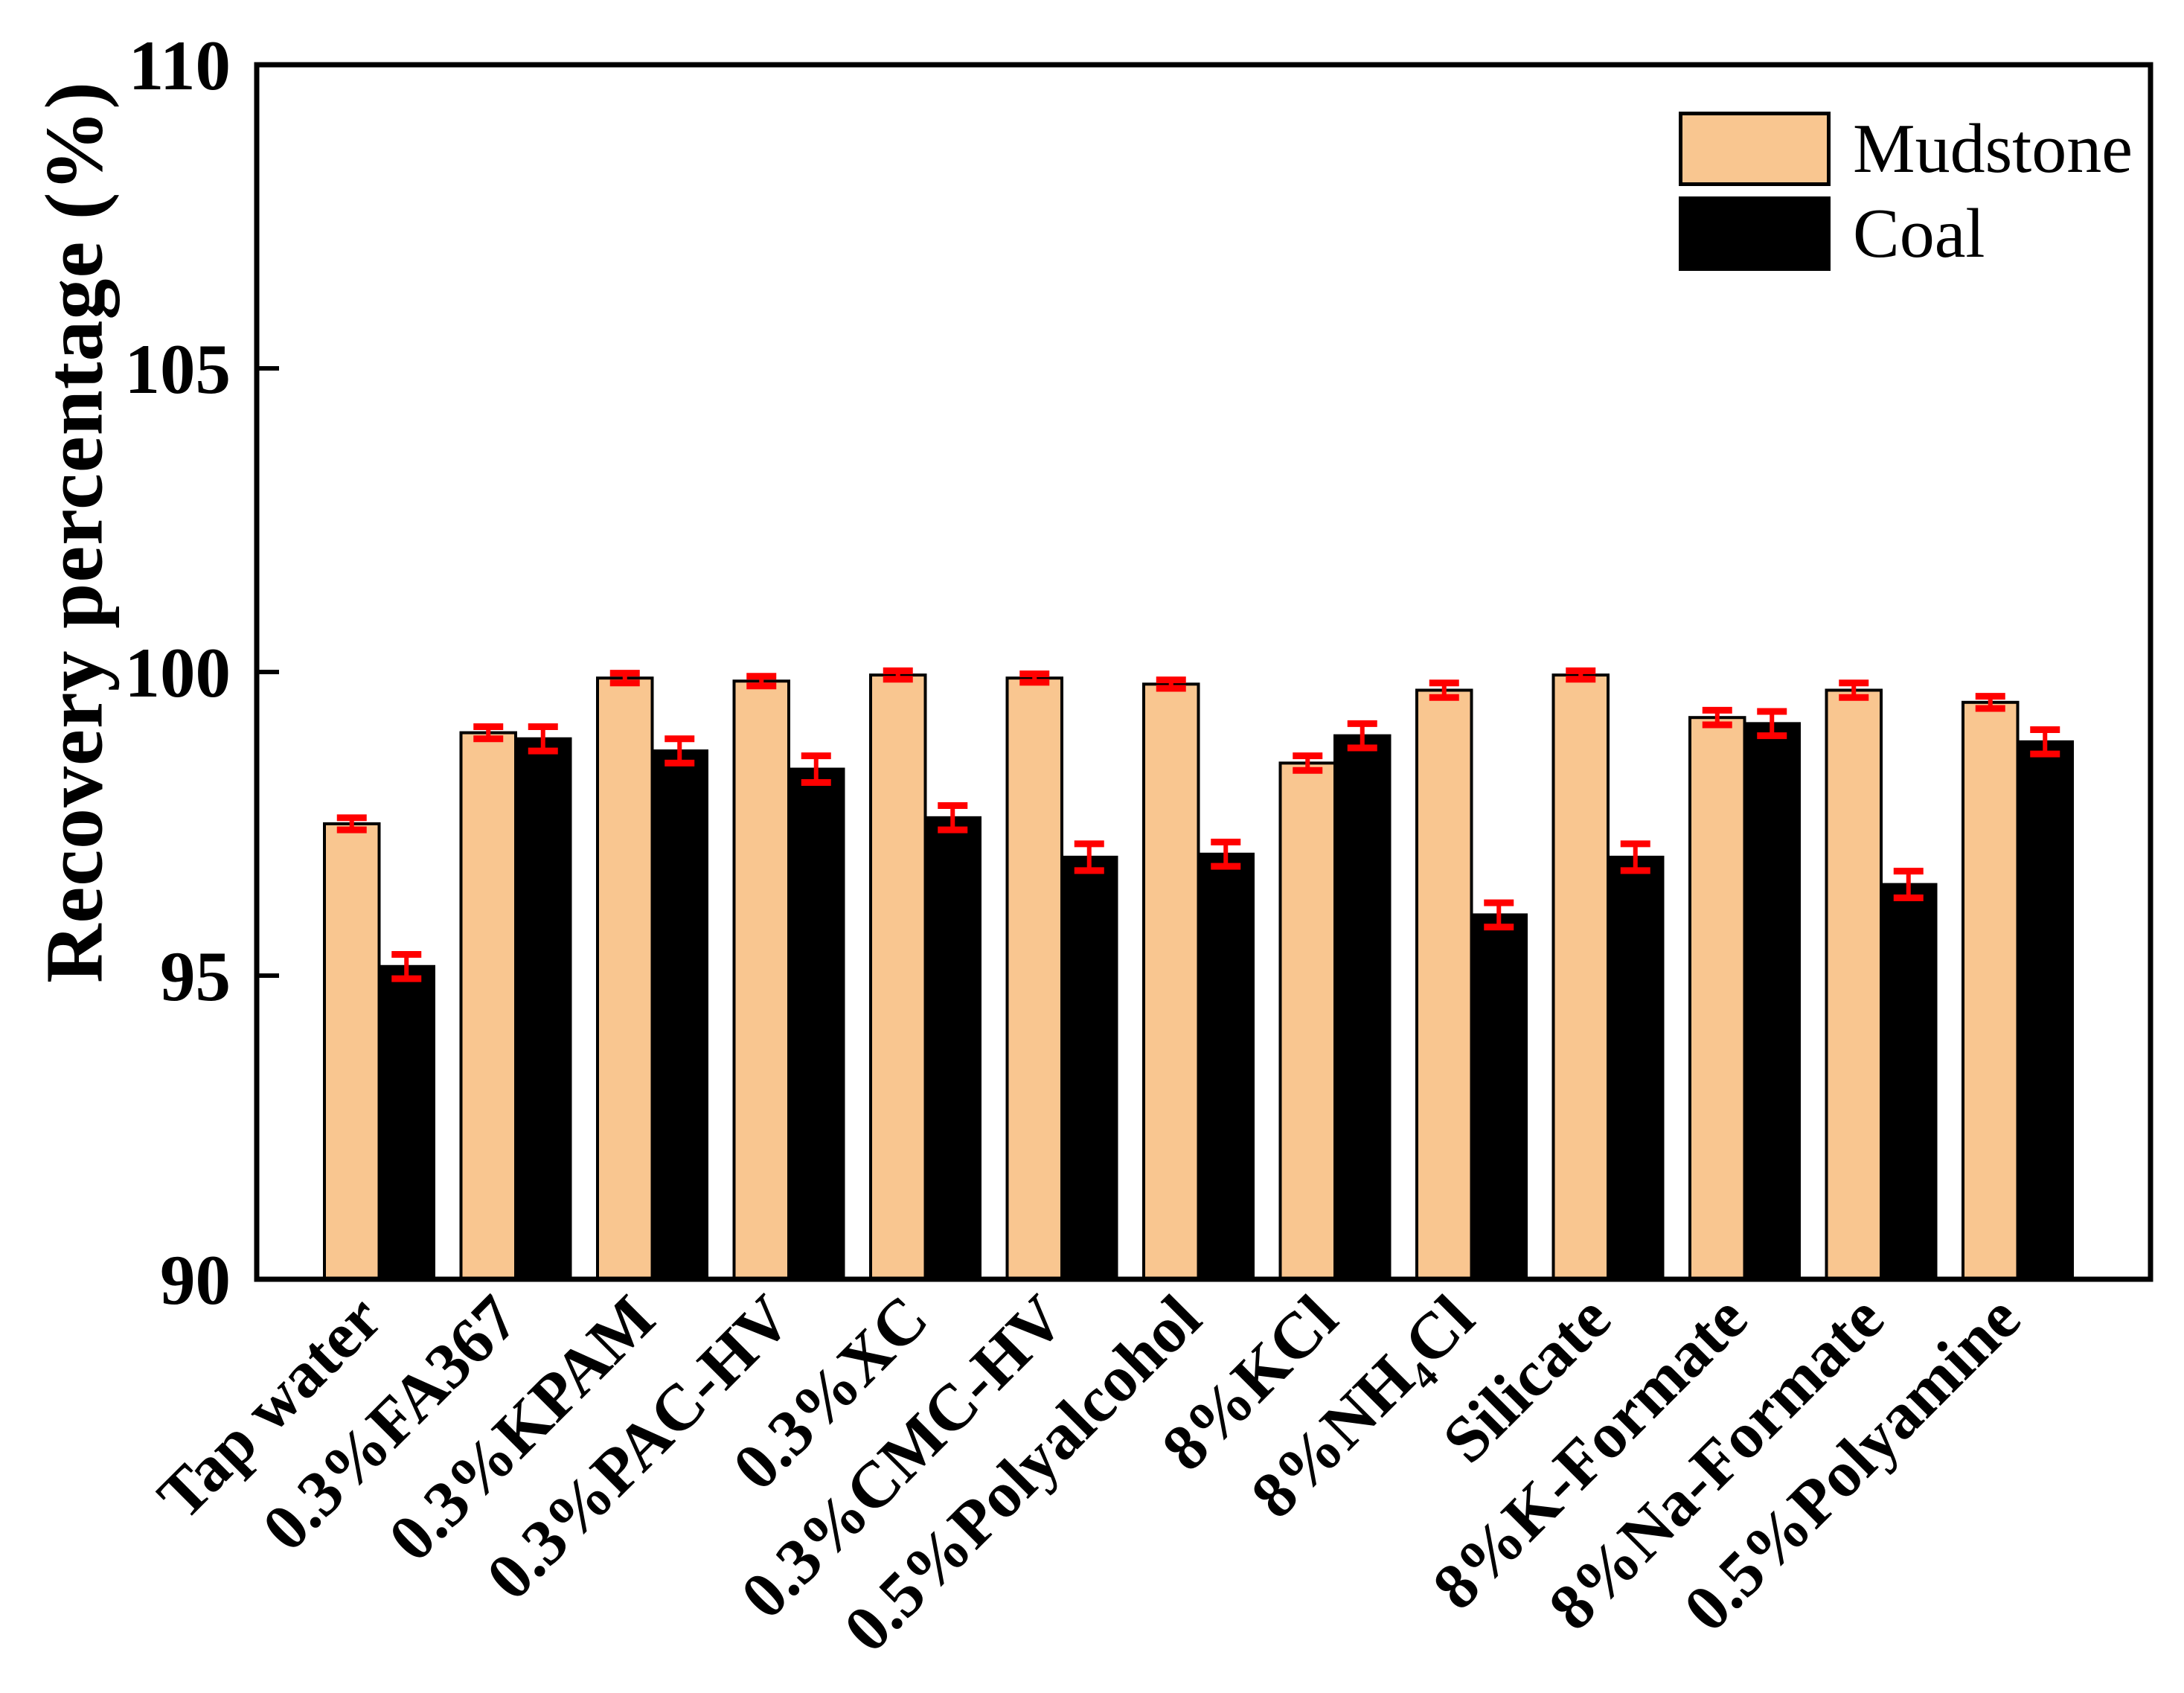  Describe the element at coordinates (195, 1280) in the screenshot. I see `y-tick-label: 90` at that location.